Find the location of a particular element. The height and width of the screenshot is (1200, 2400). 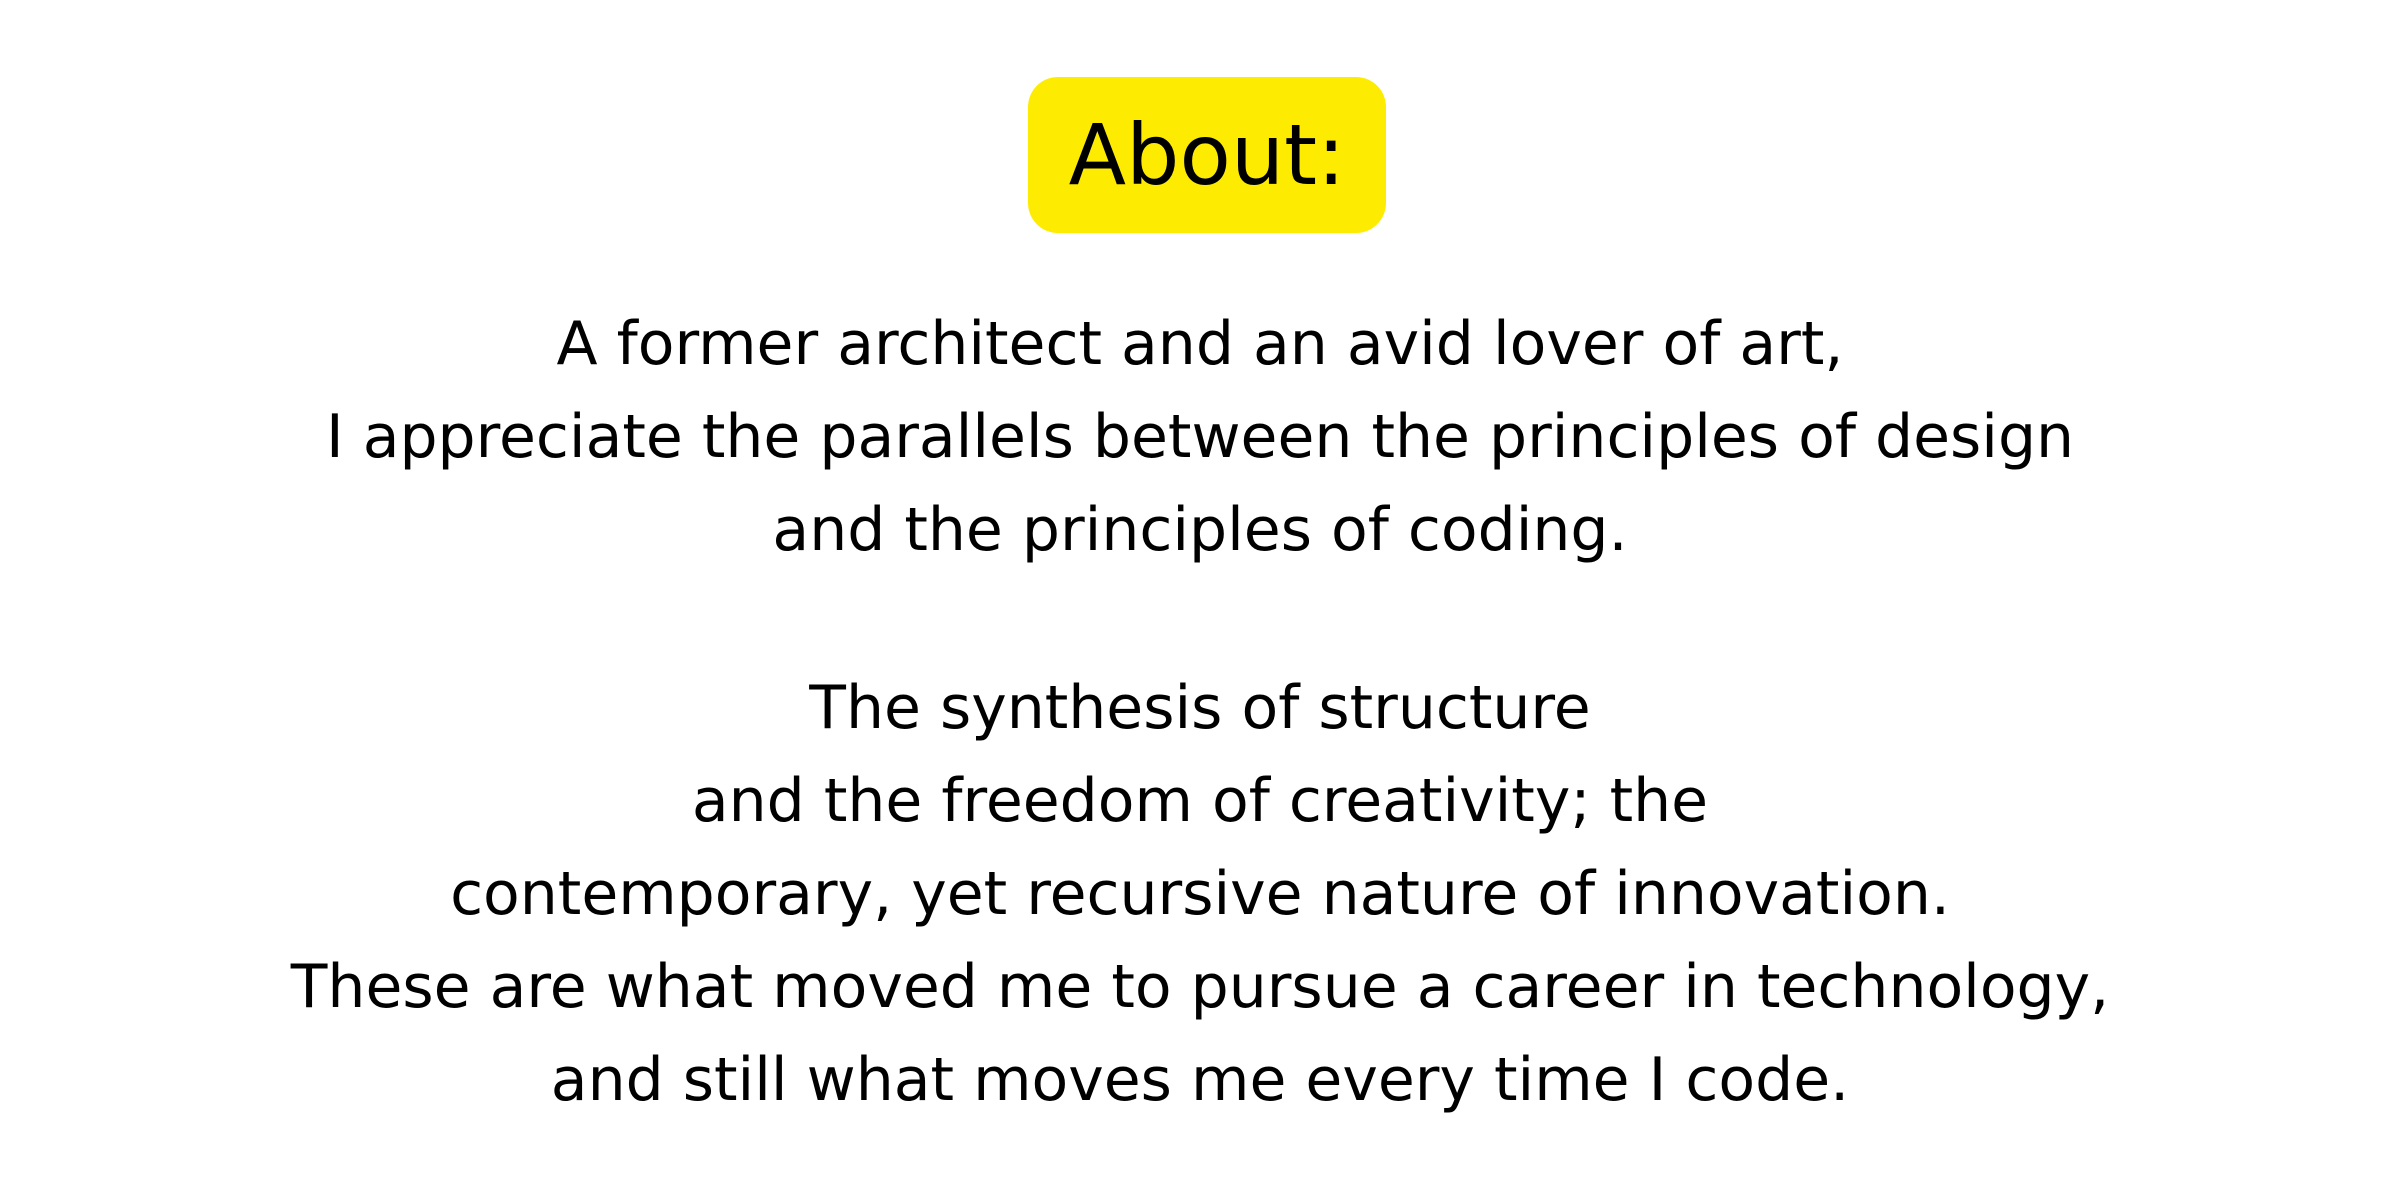

paragraph-line: and the principles of coding. is located at coordinates (1200, 530).